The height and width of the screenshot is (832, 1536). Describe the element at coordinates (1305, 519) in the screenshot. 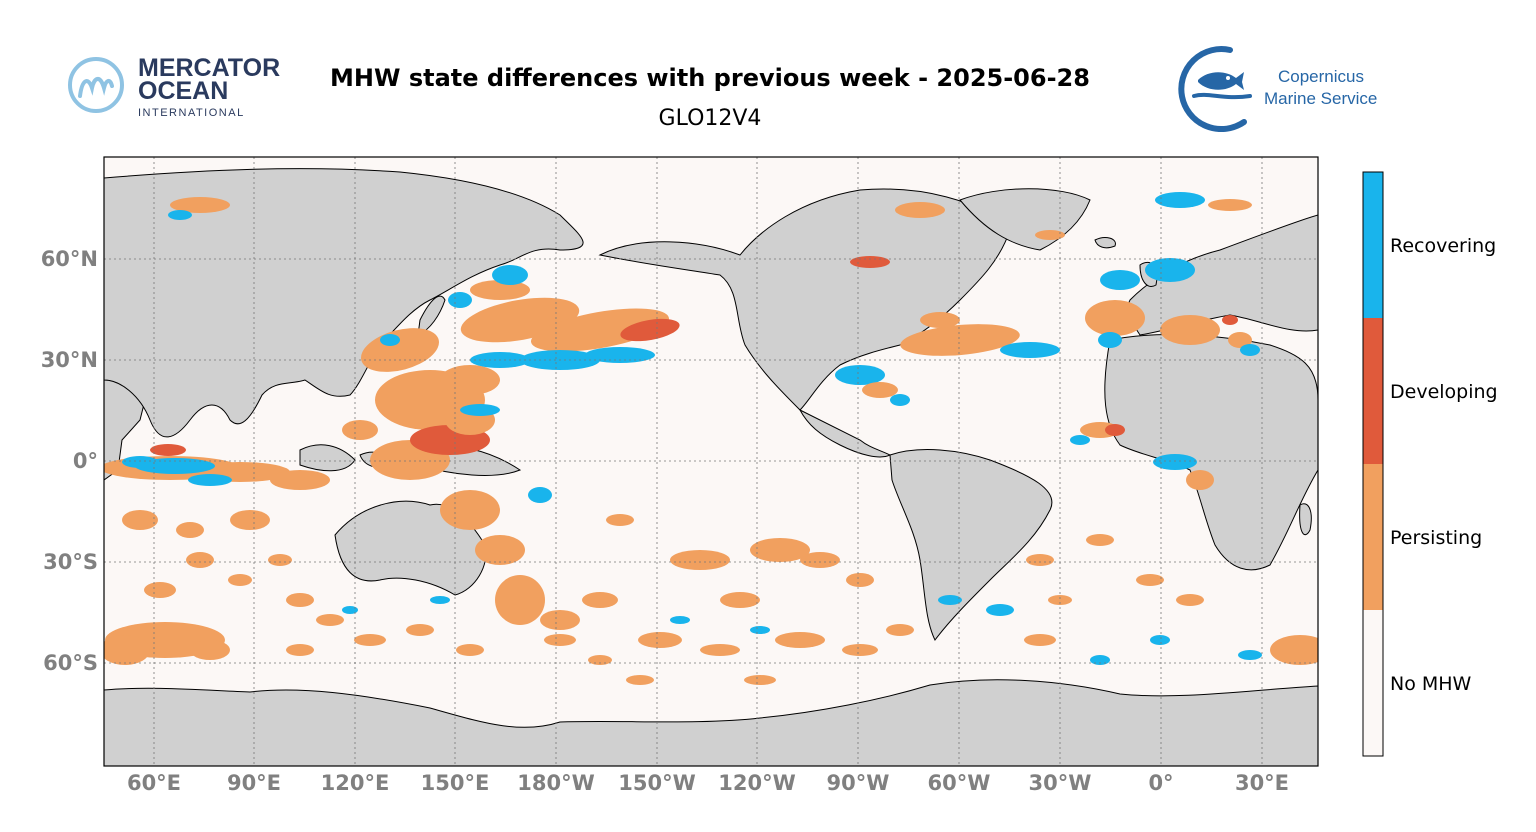

I see `madagascar-landmass` at that location.